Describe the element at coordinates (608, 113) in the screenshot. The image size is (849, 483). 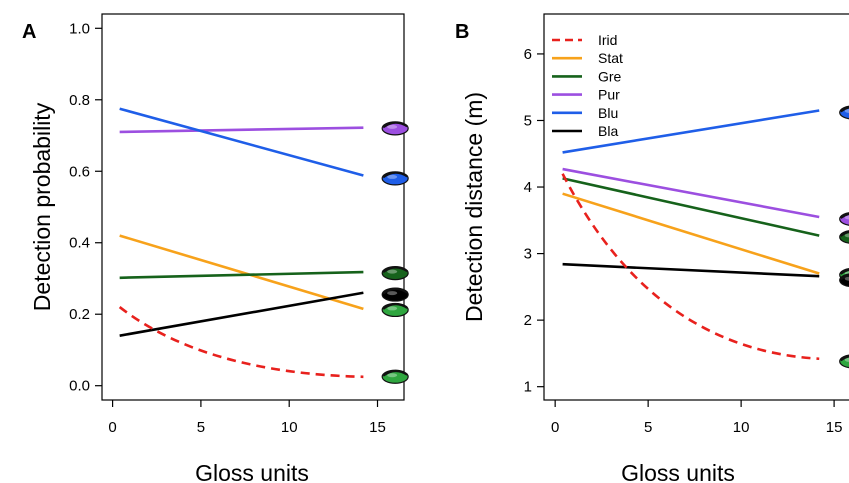
I see `legend-label-blu: Blu` at that location.